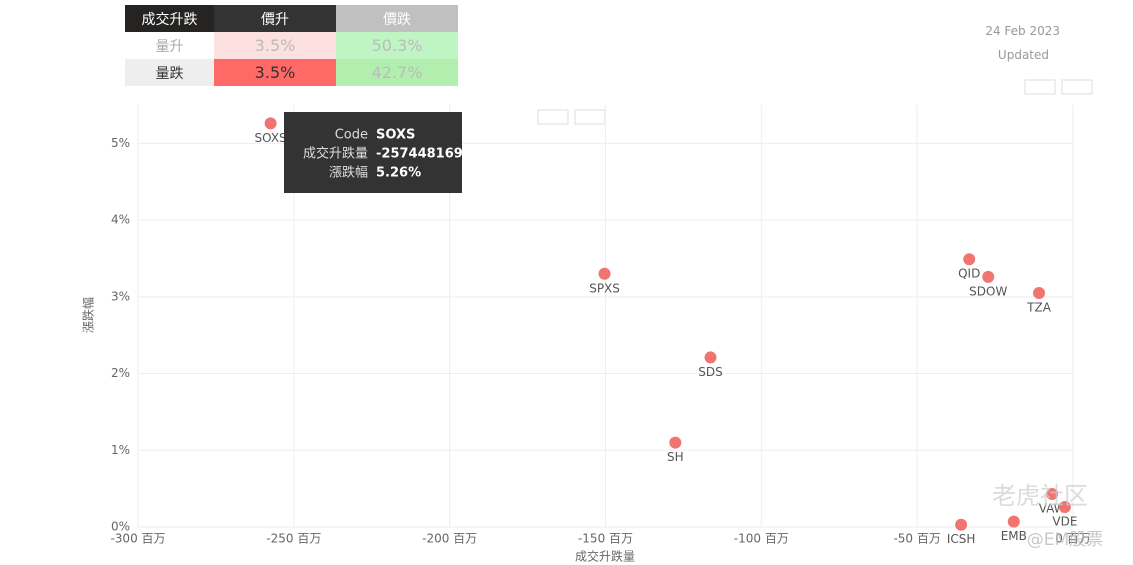 The height and width of the screenshot is (565, 1133). Describe the element at coordinates (1064, 522) in the screenshot. I see `point-label: VDE` at that location.